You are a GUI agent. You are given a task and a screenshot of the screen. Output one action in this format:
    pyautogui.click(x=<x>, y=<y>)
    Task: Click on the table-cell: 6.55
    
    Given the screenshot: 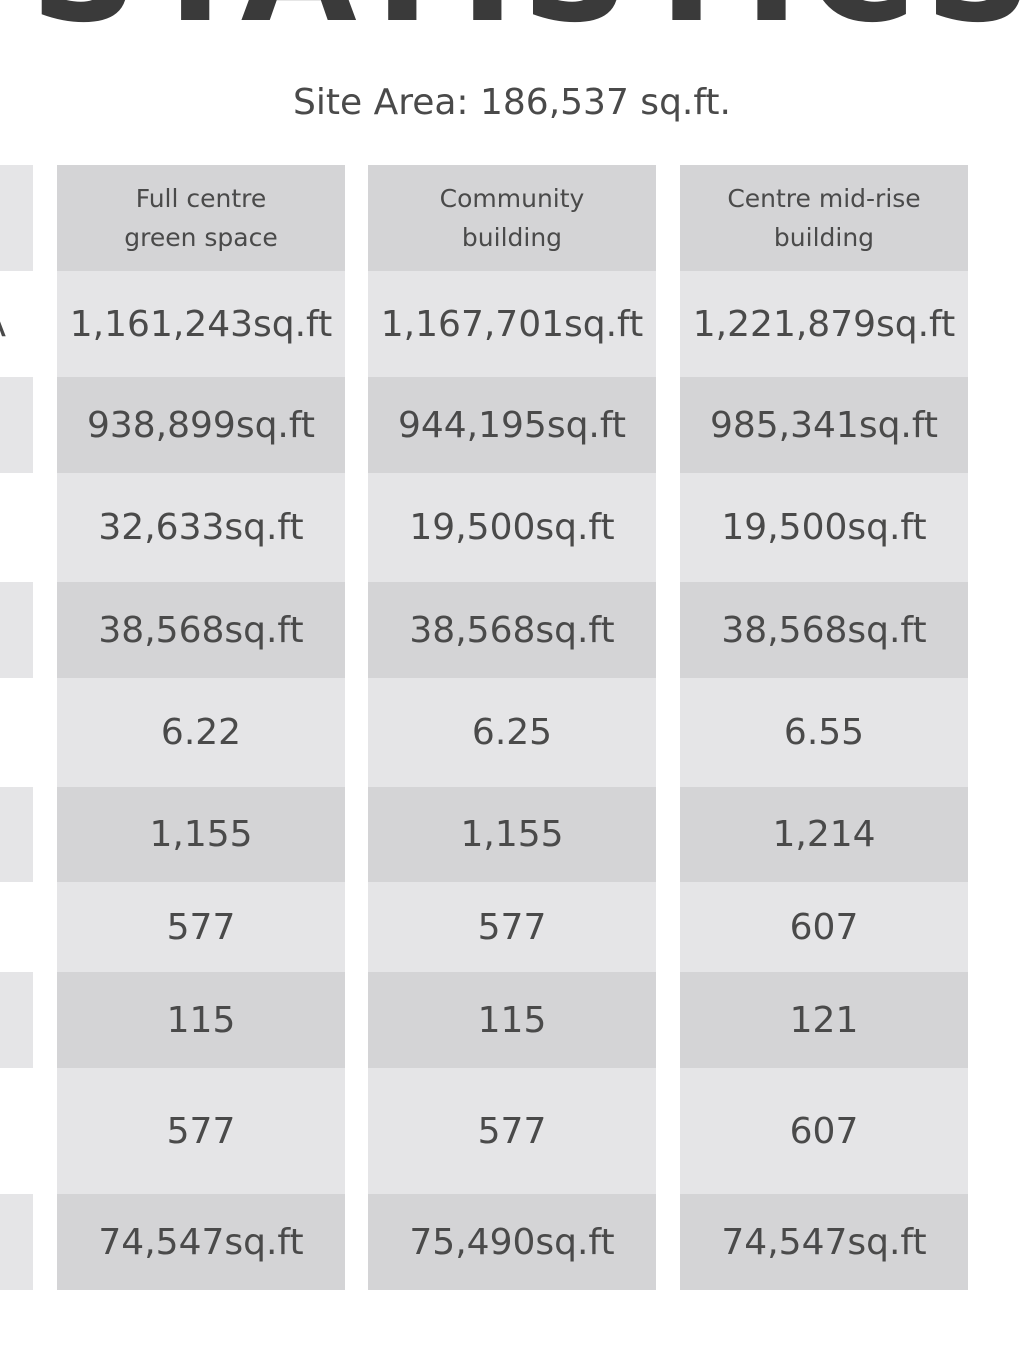 What is the action you would take?
    pyautogui.click(x=824, y=732)
    